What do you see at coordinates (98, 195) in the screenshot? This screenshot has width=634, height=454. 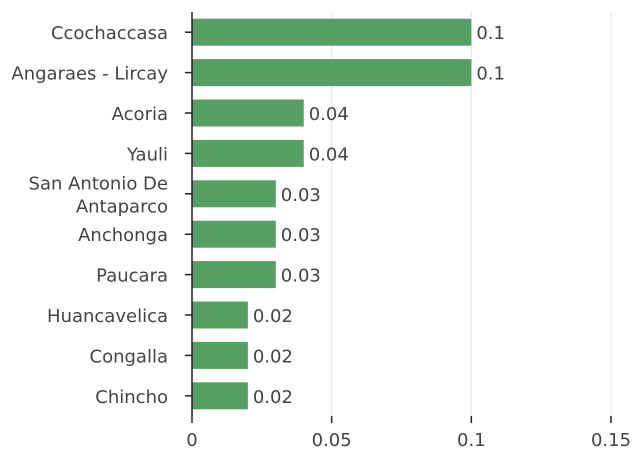 I see `category-label: San Antonio De Antaparco` at bounding box center [98, 195].